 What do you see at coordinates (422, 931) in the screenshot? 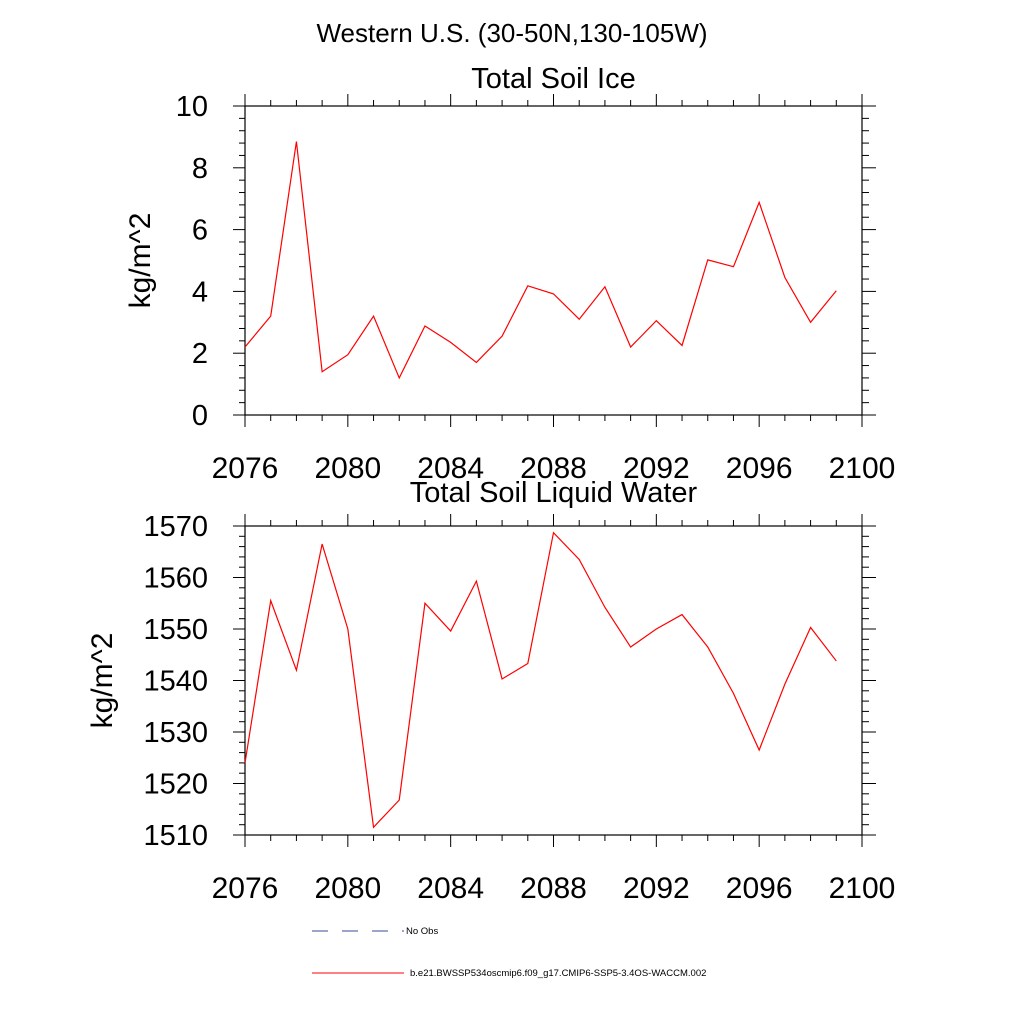
I see `legend-label-1: No Obs` at bounding box center [422, 931].